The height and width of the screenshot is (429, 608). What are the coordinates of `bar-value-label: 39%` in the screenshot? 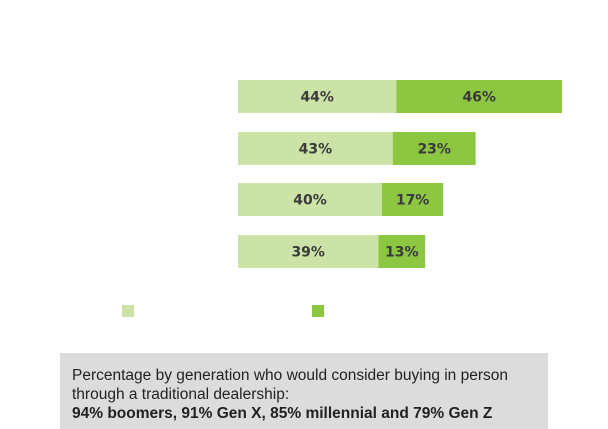 It's located at (308, 253).